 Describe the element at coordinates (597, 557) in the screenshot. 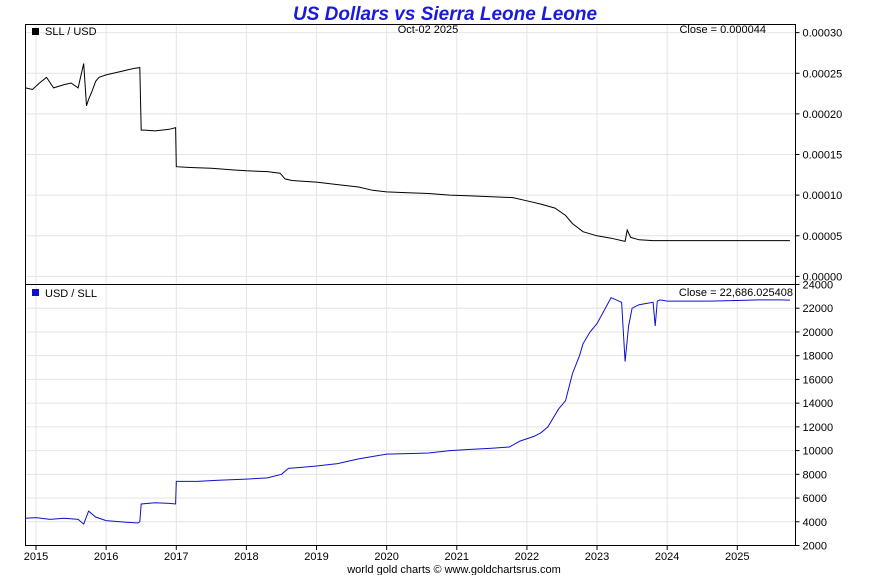

I see `xtick-label-2023: 2023` at that location.